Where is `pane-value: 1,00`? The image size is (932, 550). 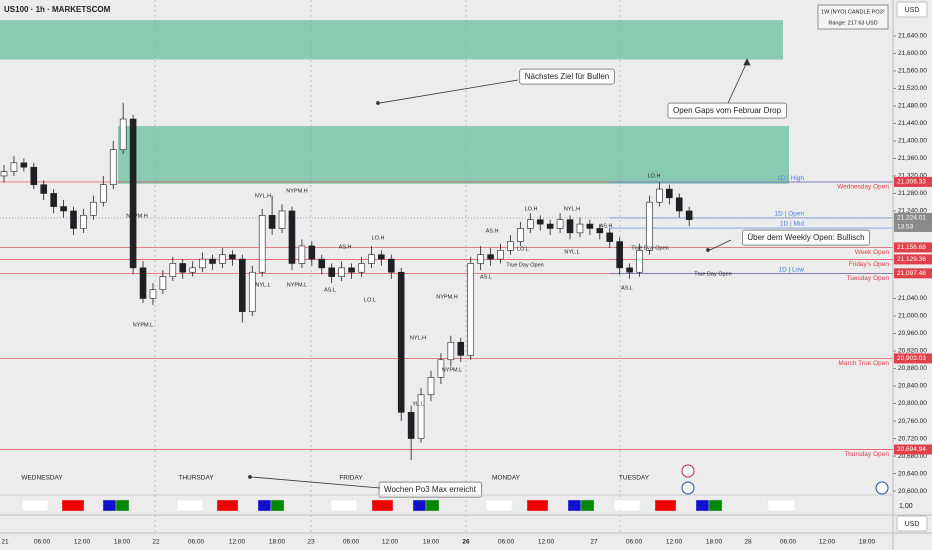 pane-value: 1,00 is located at coordinates (906, 506).